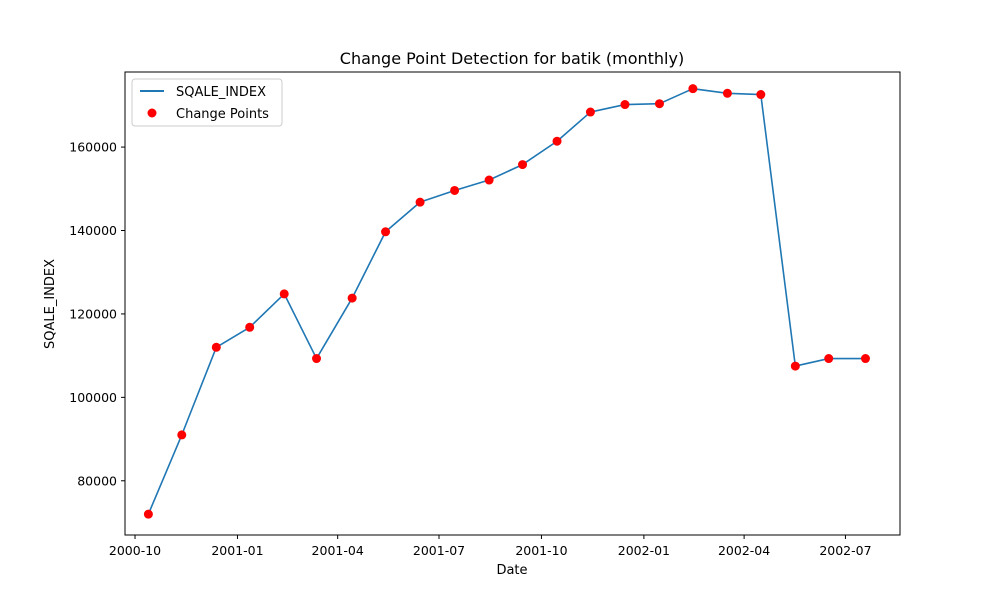  Describe the element at coordinates (152, 113) in the screenshot. I see `legend-point-swatch` at that location.